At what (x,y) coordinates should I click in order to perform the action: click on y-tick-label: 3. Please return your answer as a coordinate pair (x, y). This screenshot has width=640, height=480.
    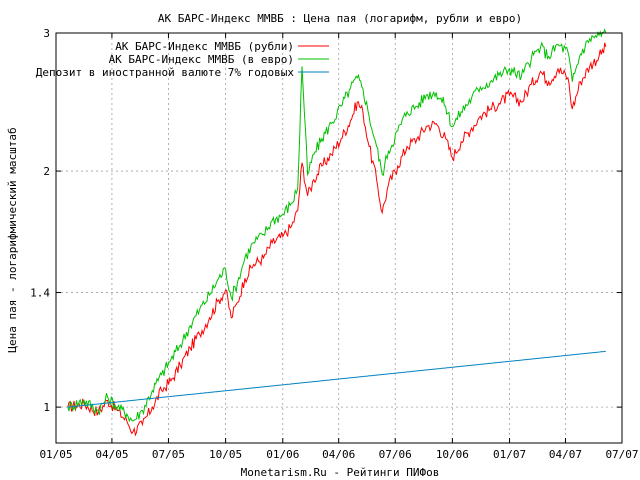
    Looking at the image, I should click on (46, 33).